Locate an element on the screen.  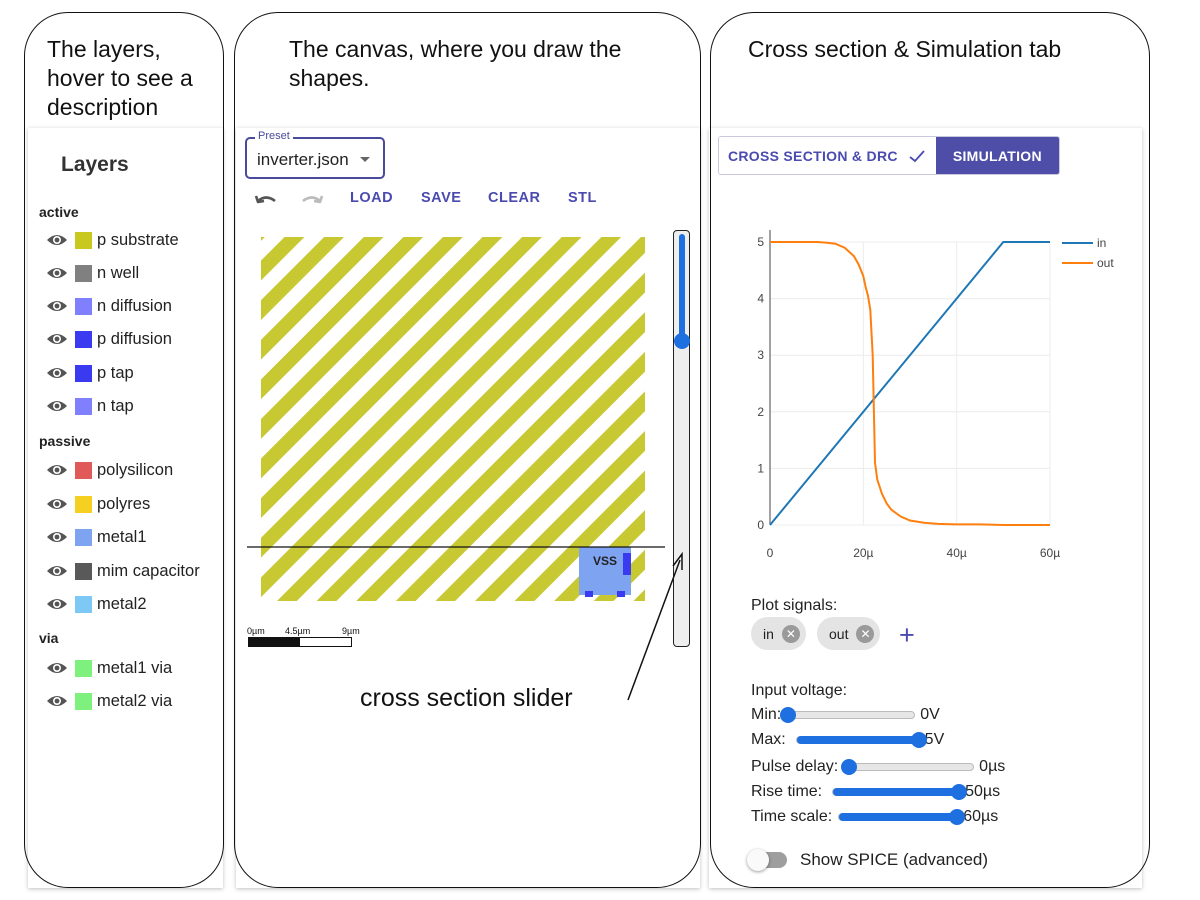
signal-chip-in-label: in is located at coordinates (768, 633).